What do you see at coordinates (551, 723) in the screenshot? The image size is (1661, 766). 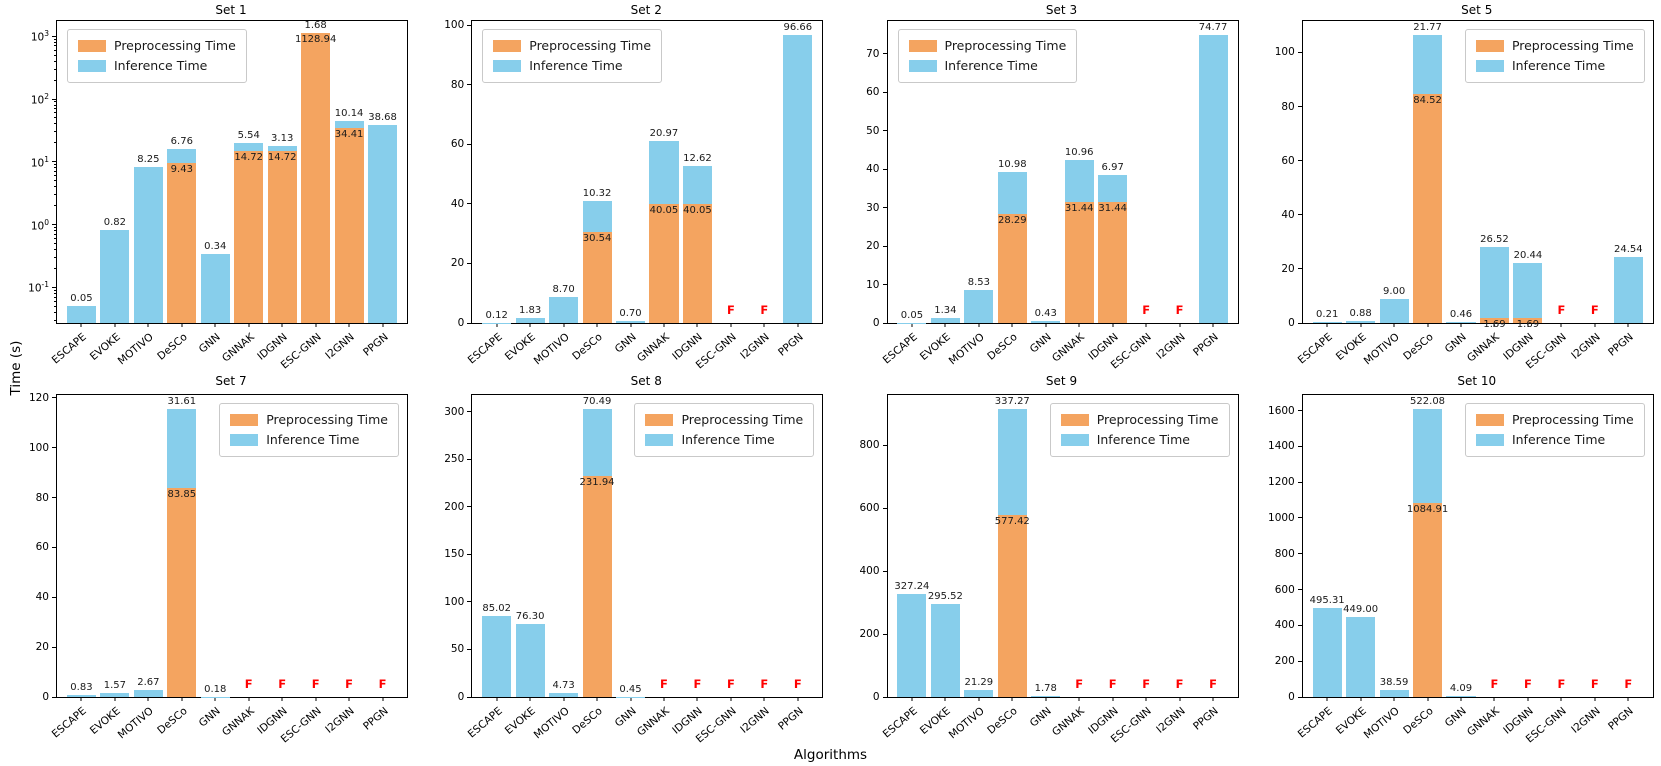 I see `x-tick-label: MOTIVO` at bounding box center [551, 723].